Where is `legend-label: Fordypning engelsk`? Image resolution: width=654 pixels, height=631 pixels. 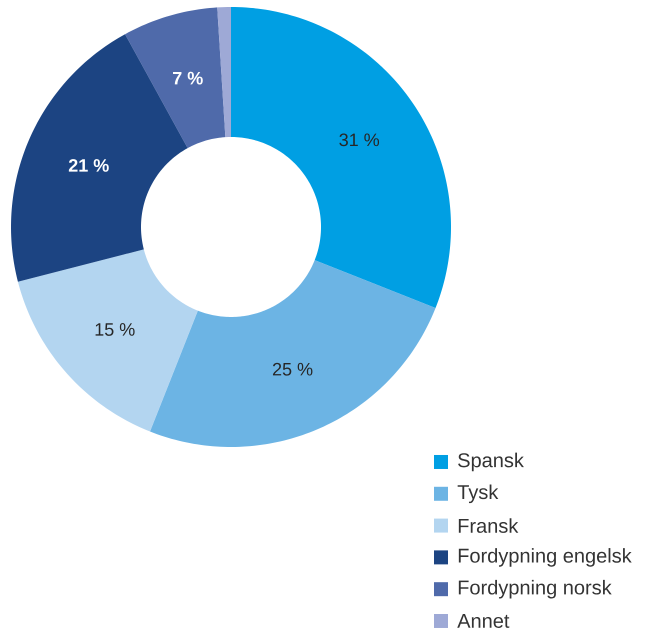 legend-label: Fordypning engelsk is located at coordinates (545, 557).